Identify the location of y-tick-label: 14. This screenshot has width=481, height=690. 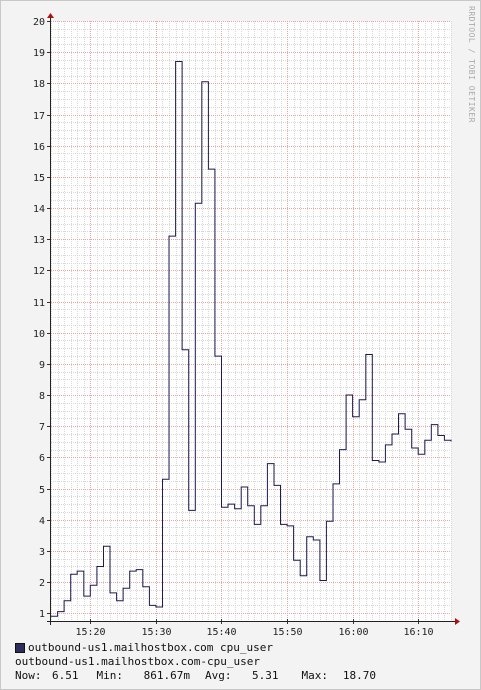
(39, 209).